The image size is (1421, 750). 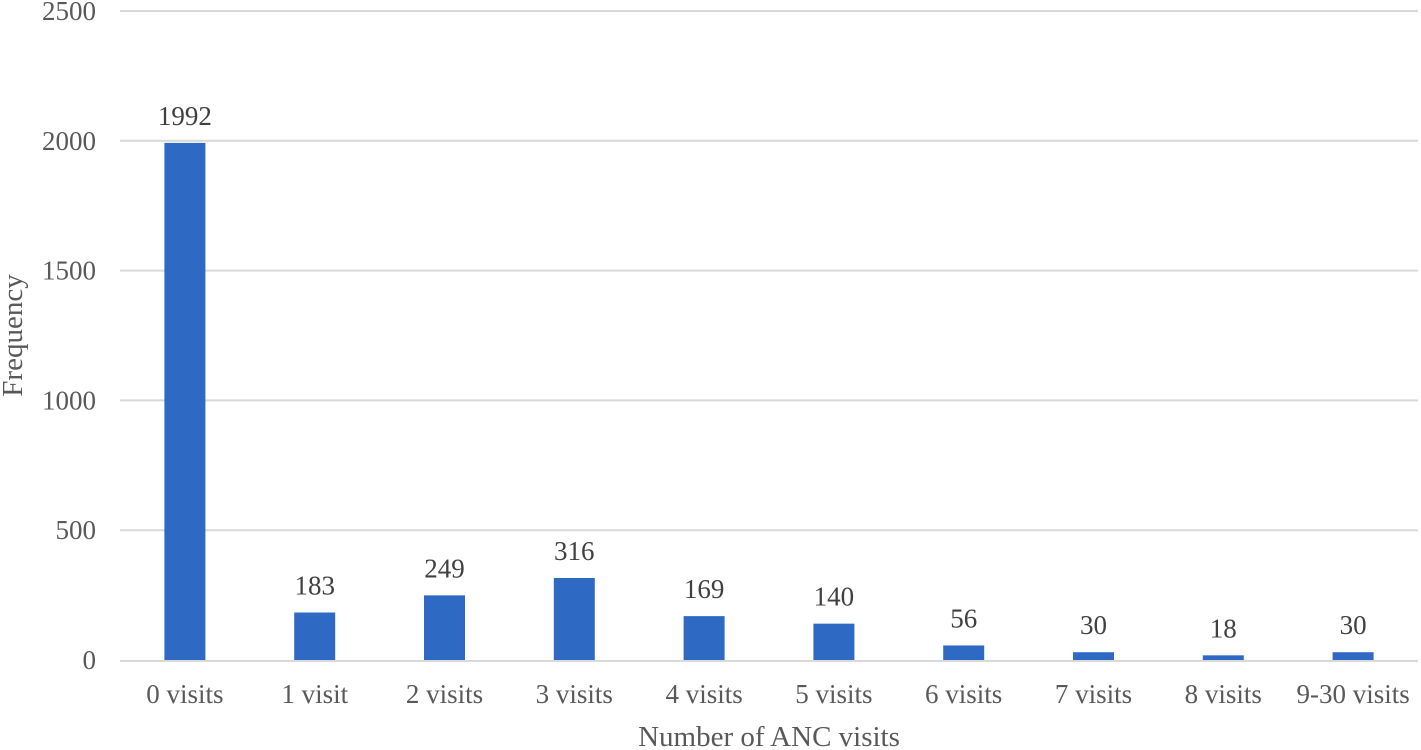 I want to click on x-tick-label: 7 visits, so click(x=1093, y=694).